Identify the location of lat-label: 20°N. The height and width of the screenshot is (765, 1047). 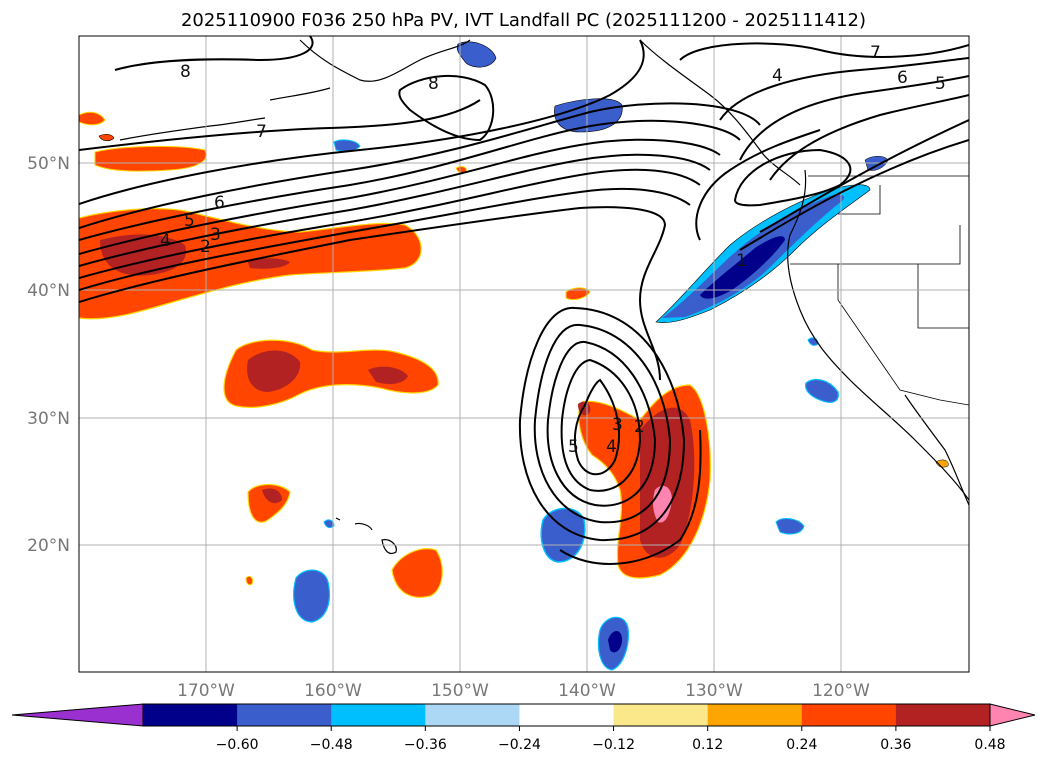
(48, 546).